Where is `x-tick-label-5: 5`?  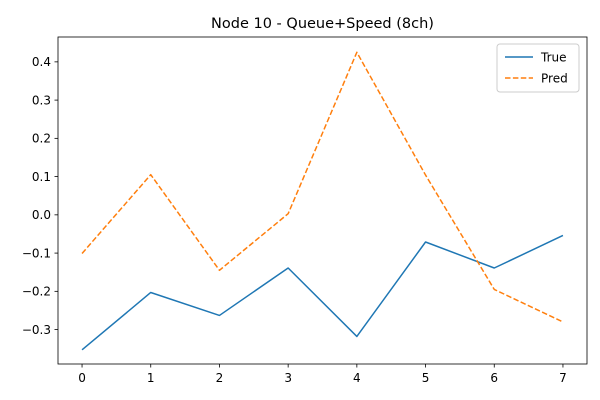 x-tick-label-5: 5 is located at coordinates (426, 378).